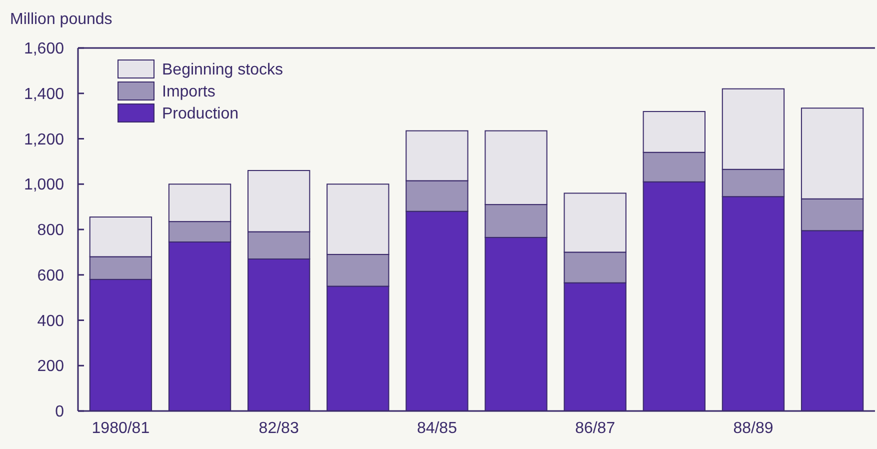 The height and width of the screenshot is (449, 877). I want to click on x-tick-label: 84/85, so click(437, 428).